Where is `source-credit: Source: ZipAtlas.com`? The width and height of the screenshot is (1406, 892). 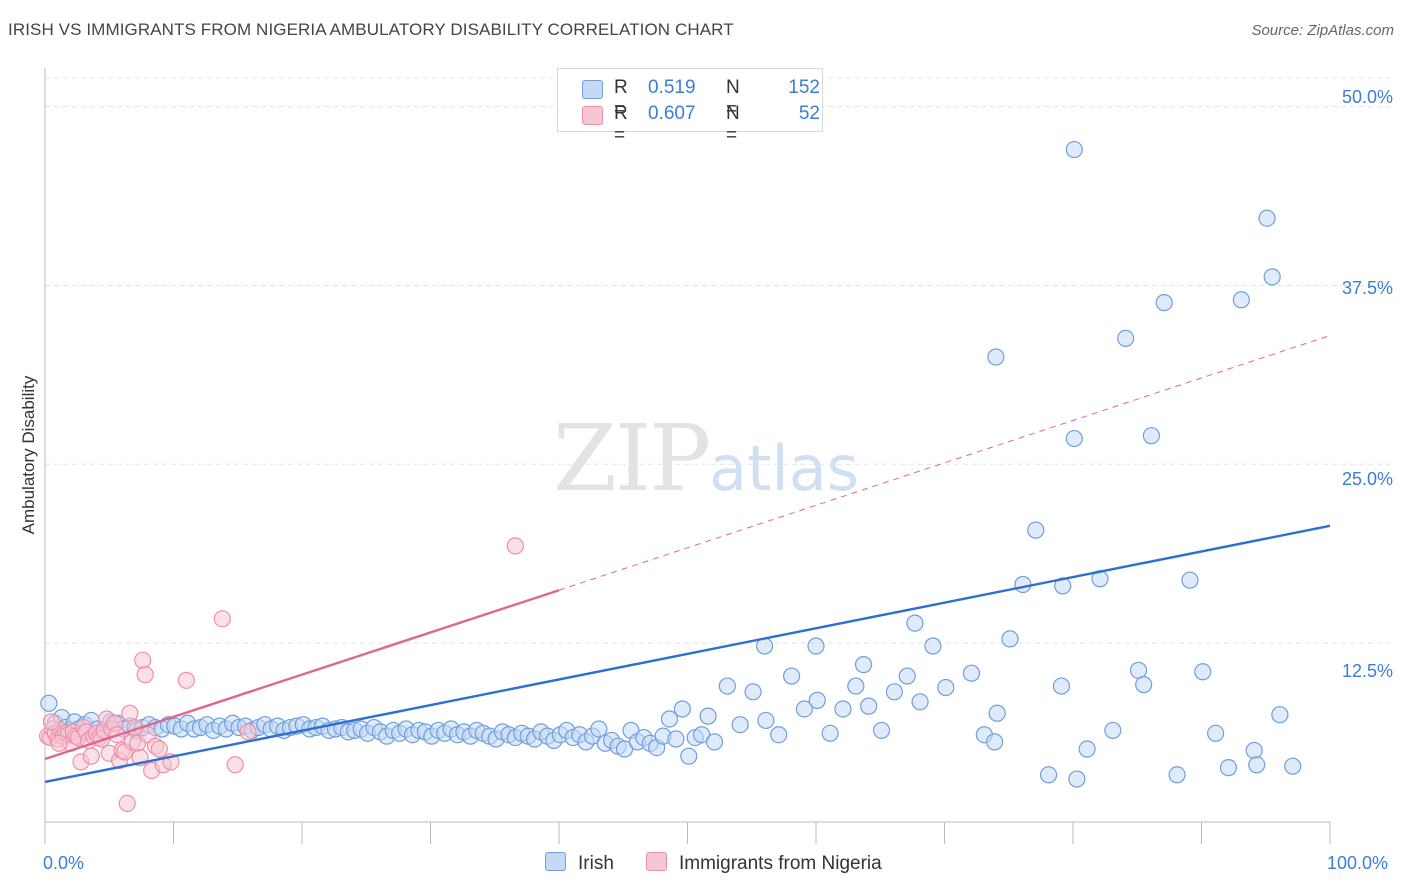 source-credit: Source: ZipAtlas.com is located at coordinates (1322, 30).